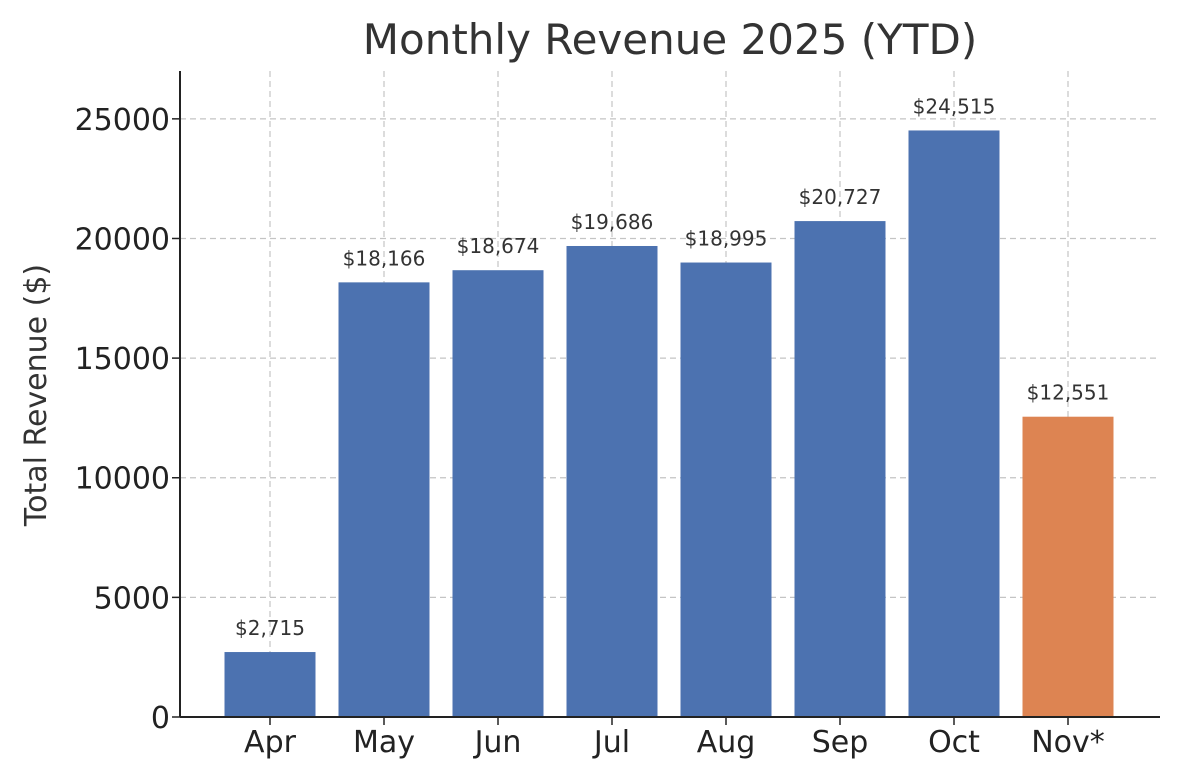 The image size is (1180, 780). What do you see at coordinates (726, 239) in the screenshot?
I see `data-label: $18,995` at bounding box center [726, 239].